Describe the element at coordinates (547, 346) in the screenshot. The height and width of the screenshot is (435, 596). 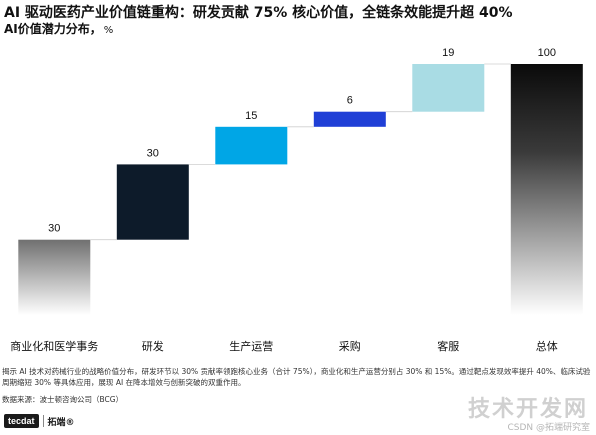
I see `category-label-6: 总体` at that location.